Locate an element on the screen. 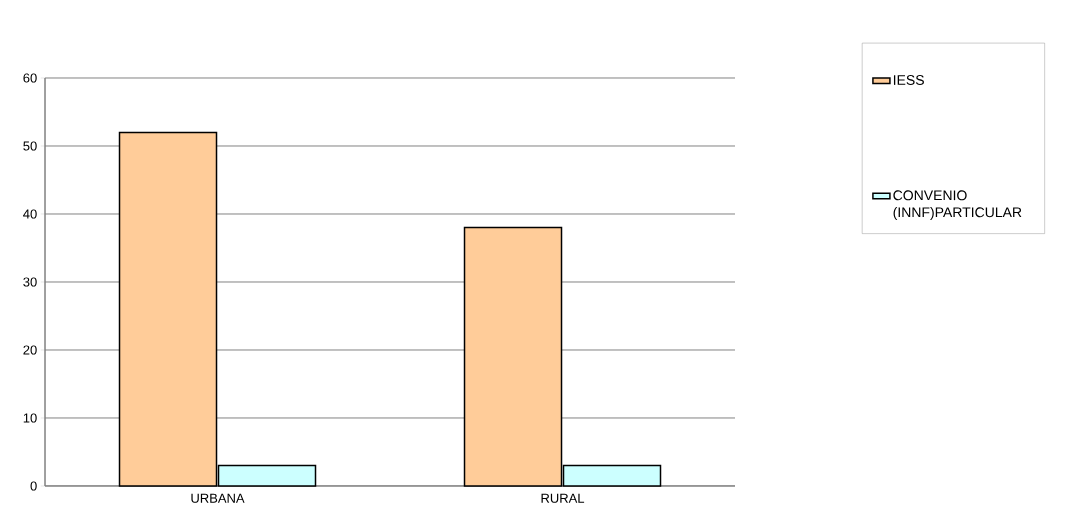  x-tick-label: URBANA is located at coordinates (218, 498).